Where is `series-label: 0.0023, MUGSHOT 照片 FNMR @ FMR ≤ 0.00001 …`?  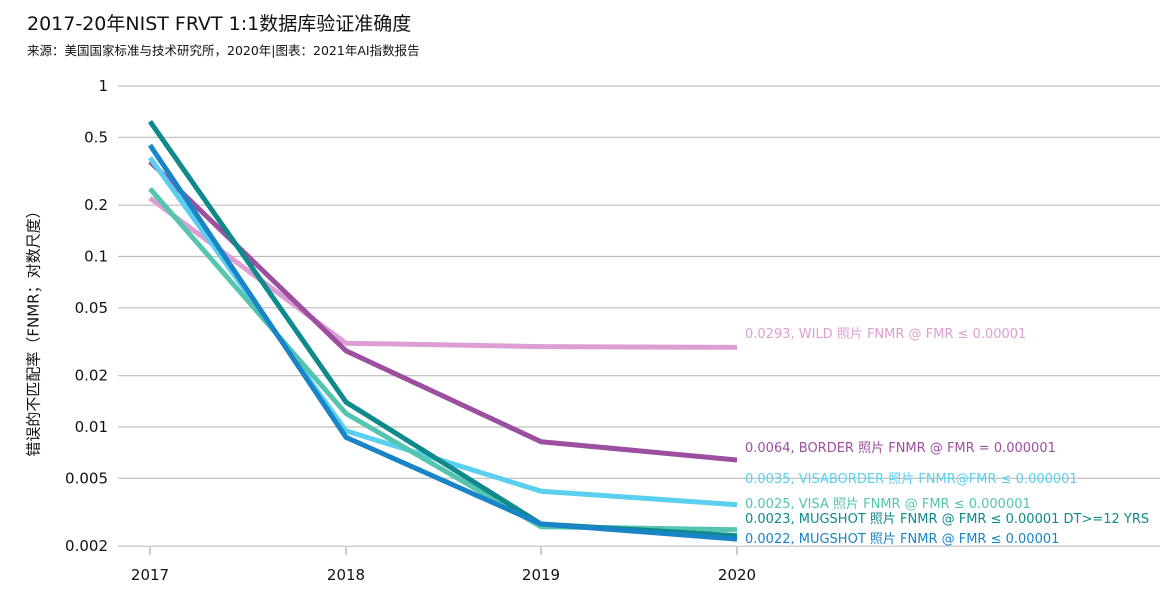 series-label: 0.0023, MUGSHOT 照片 FNMR @ FMR ≤ 0.00001 … is located at coordinates (947, 519).